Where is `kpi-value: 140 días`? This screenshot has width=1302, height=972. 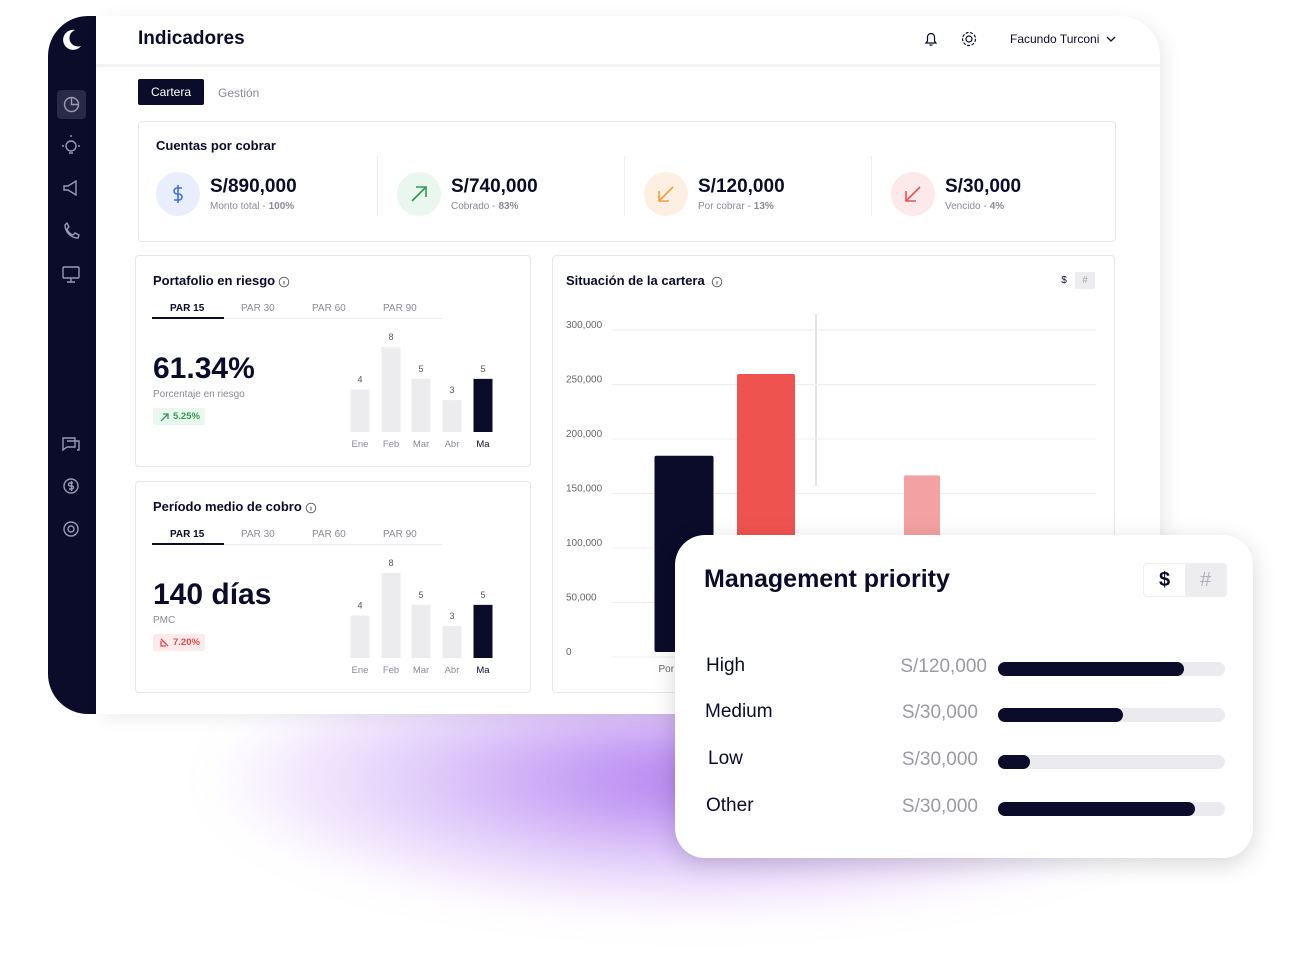 kpi-value: 140 días is located at coordinates (212, 594).